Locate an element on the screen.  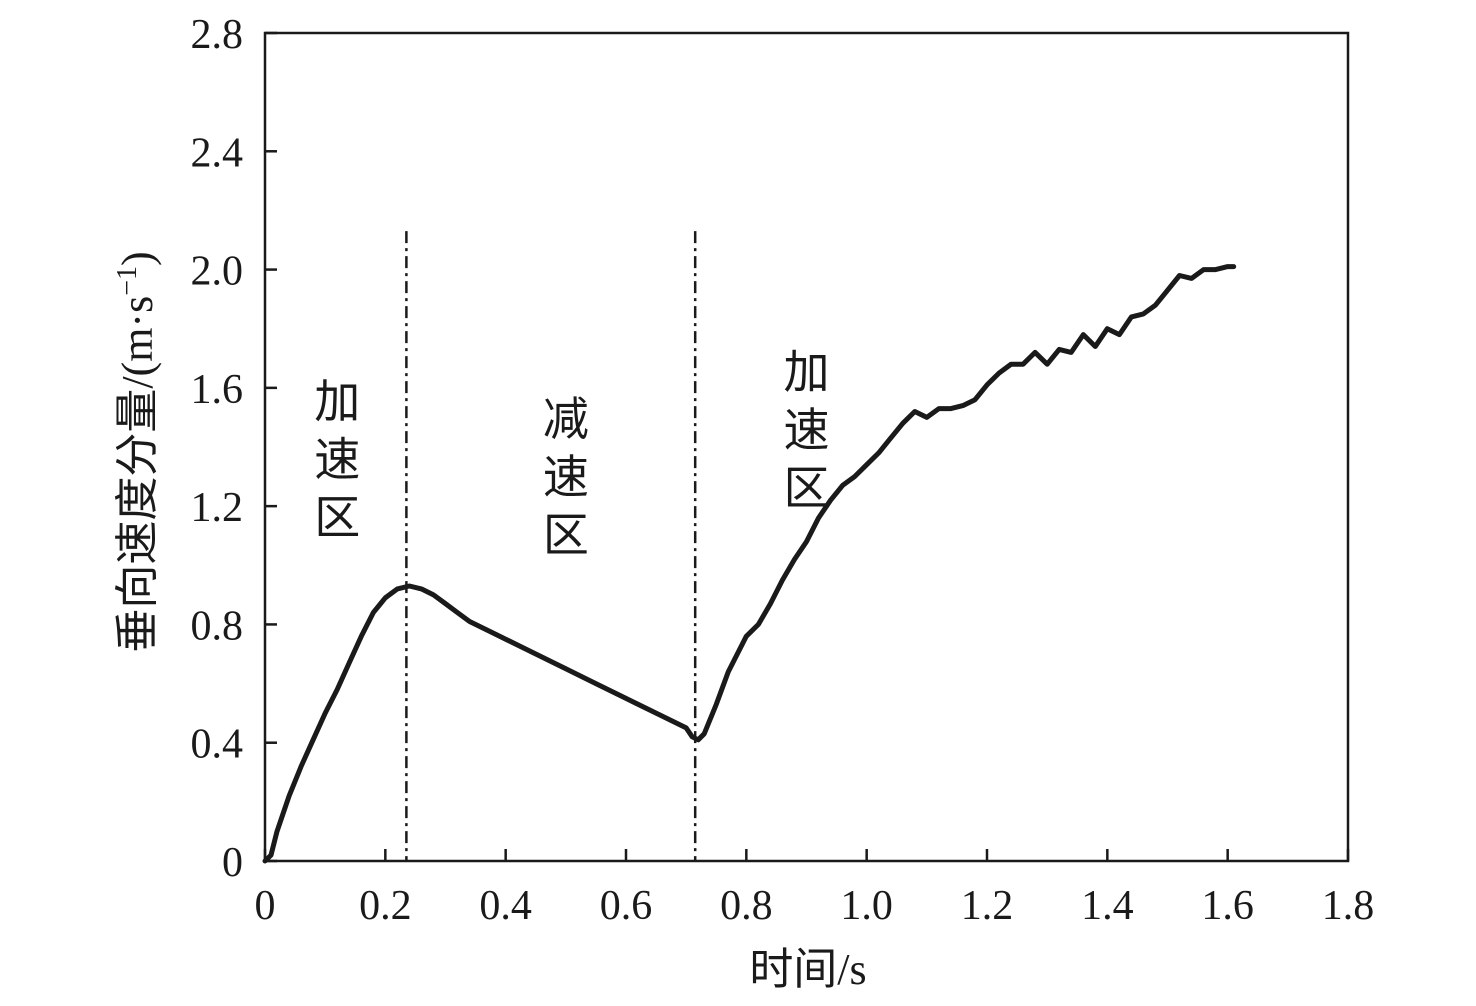
region-annotations: 加速区 减速区 加速区 is located at coordinates (571, 454).